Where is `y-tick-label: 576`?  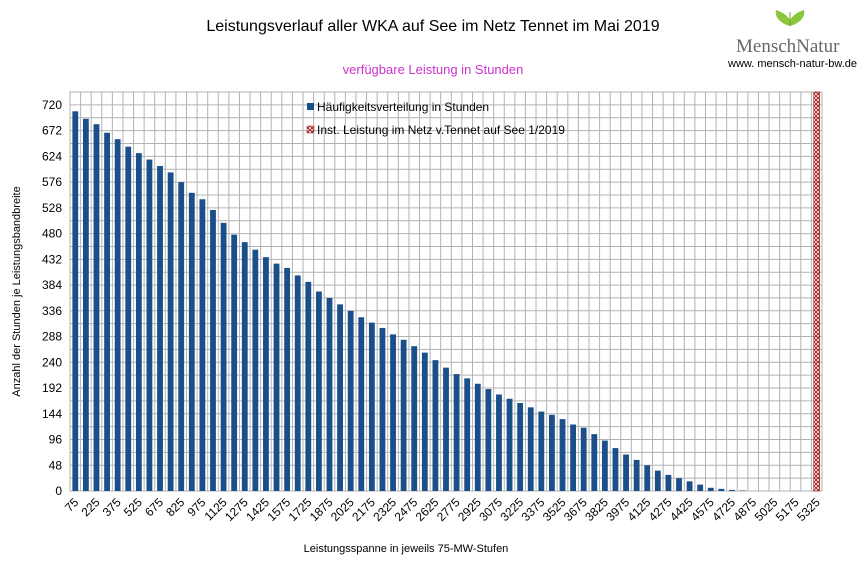 y-tick-label: 576 is located at coordinates (52, 182).